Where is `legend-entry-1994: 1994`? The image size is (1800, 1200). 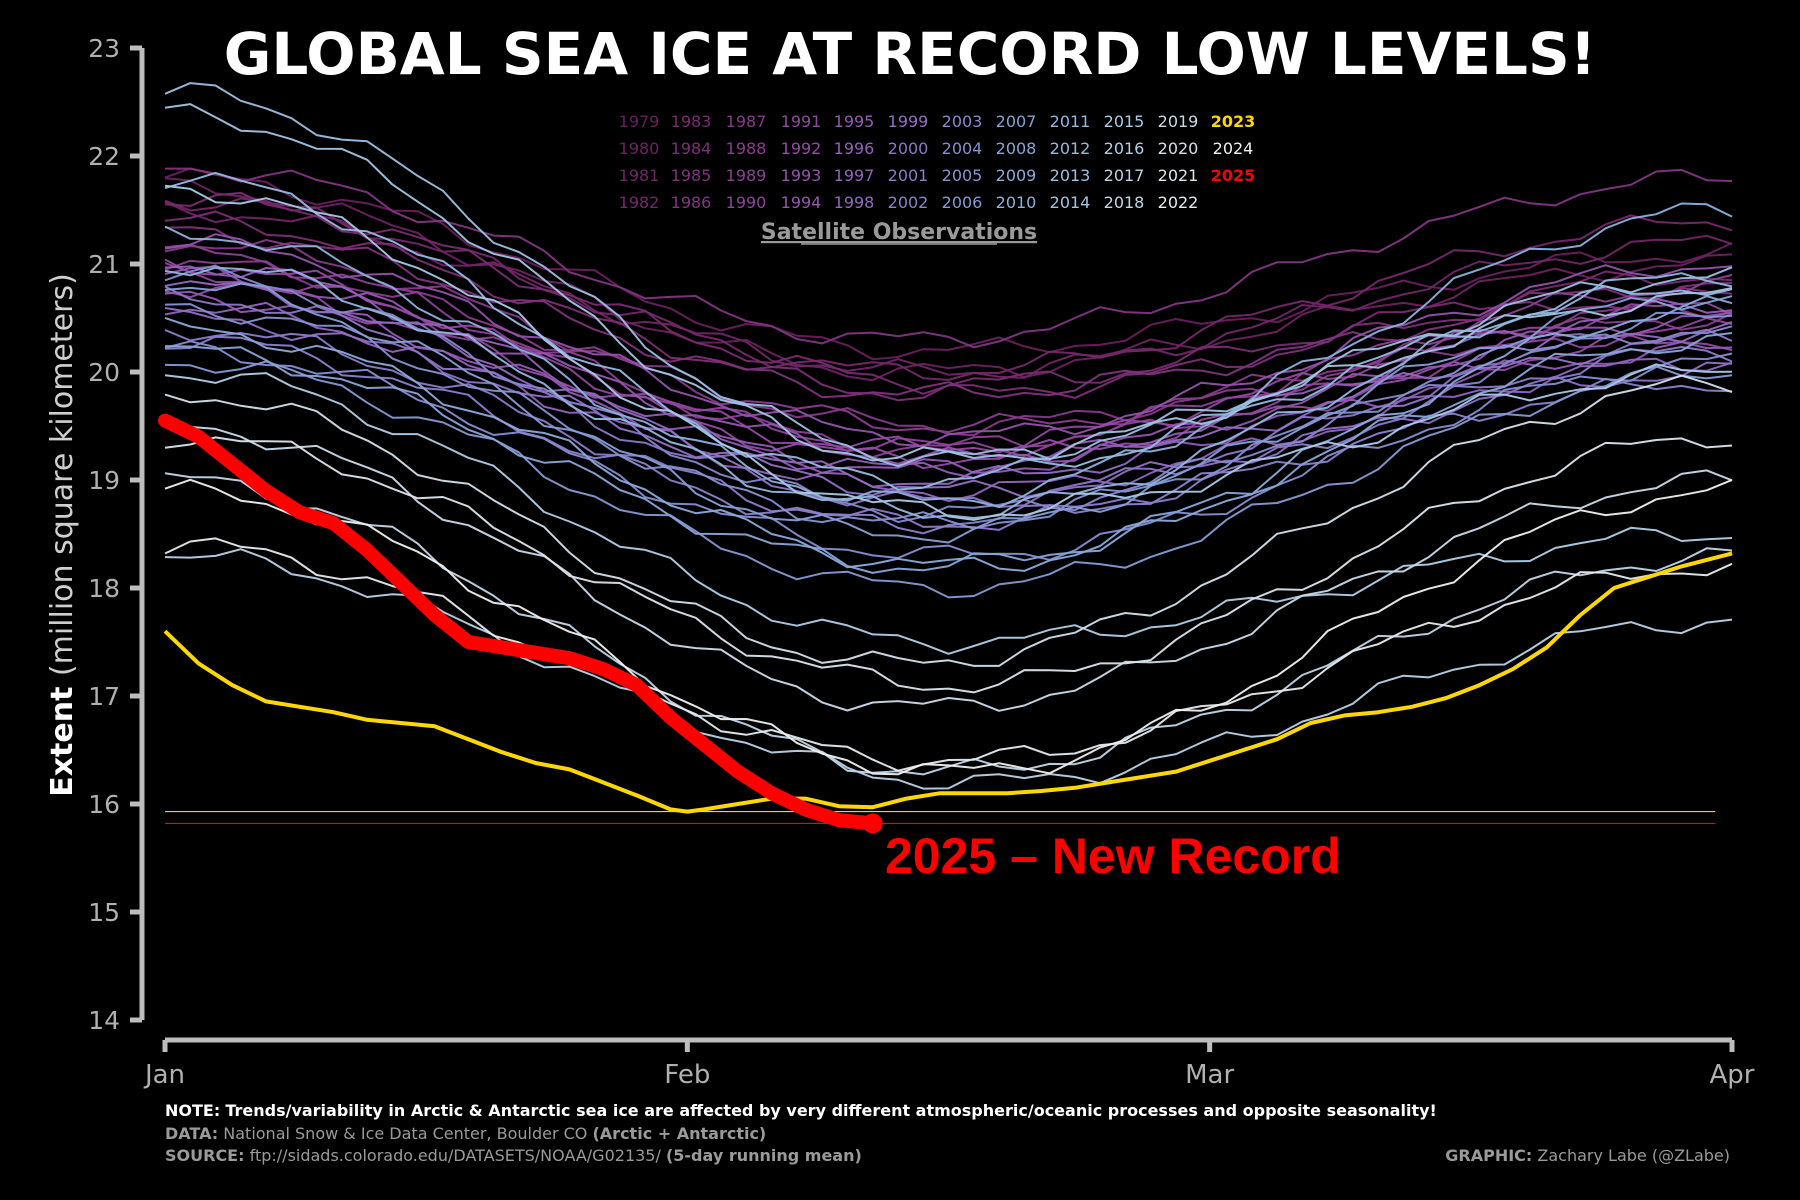
legend-entry-1994: 1994 is located at coordinates (801, 202).